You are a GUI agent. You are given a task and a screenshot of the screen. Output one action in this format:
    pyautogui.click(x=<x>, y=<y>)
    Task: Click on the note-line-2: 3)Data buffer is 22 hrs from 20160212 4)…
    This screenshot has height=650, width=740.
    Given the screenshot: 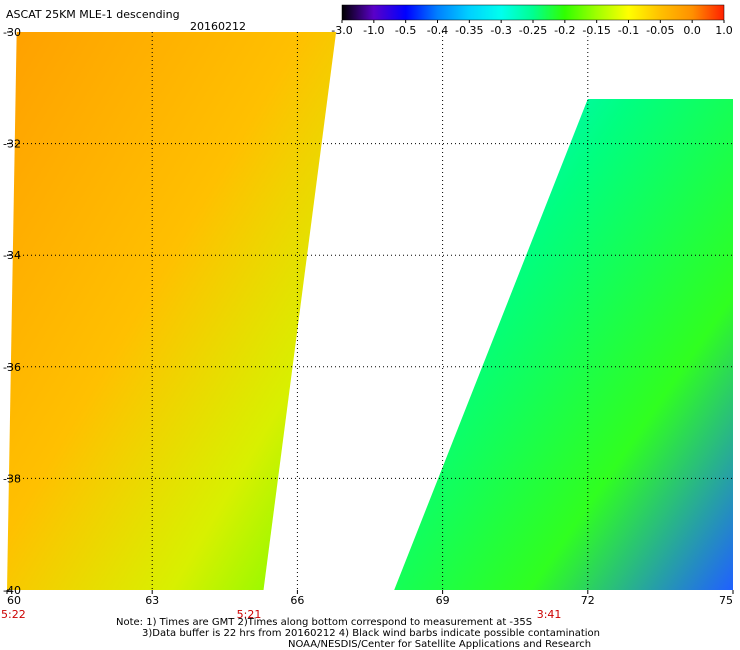 What is the action you would take?
    pyautogui.click(x=371, y=633)
    